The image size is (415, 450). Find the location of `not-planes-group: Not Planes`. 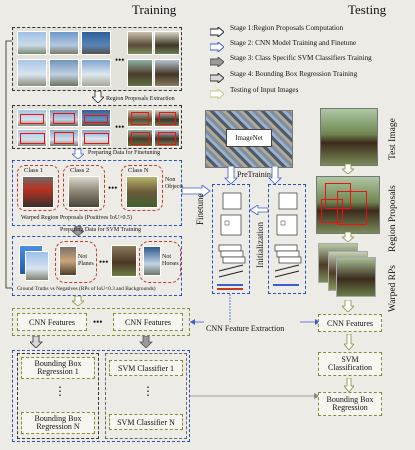

not-planes-group: Not Planes is located at coordinates (76, 262).